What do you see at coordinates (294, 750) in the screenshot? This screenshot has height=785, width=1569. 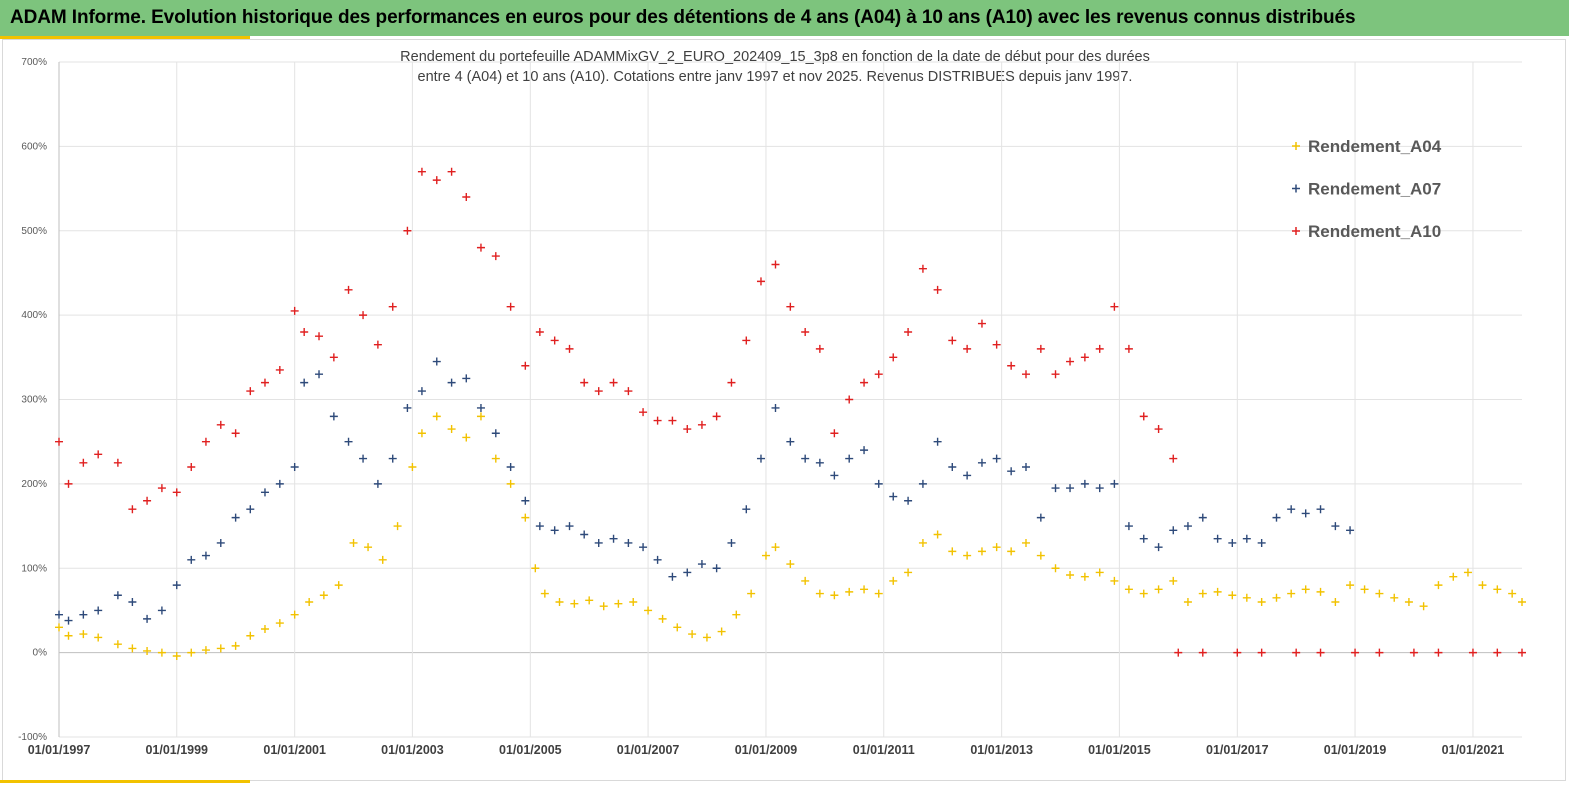 I see `x-tick-label: 01/01/2001` at bounding box center [294, 750].